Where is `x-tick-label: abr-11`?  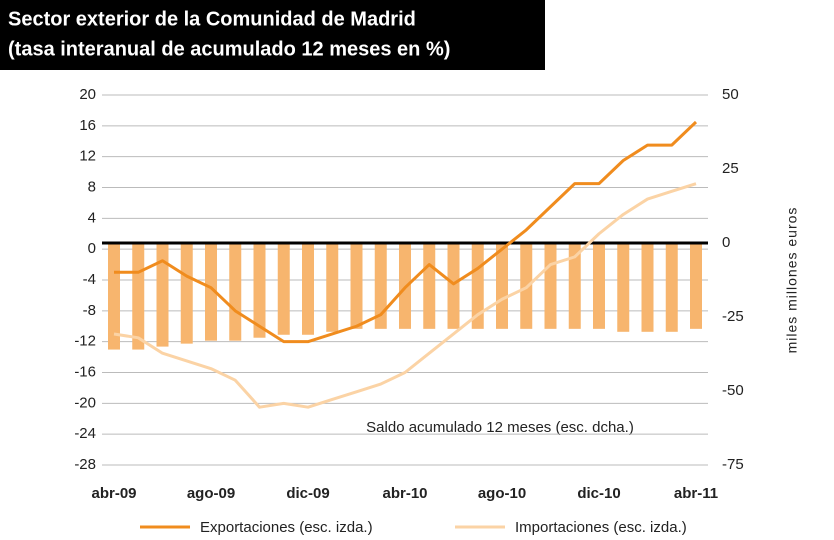
x-tick-label: abr-11 is located at coordinates (696, 493).